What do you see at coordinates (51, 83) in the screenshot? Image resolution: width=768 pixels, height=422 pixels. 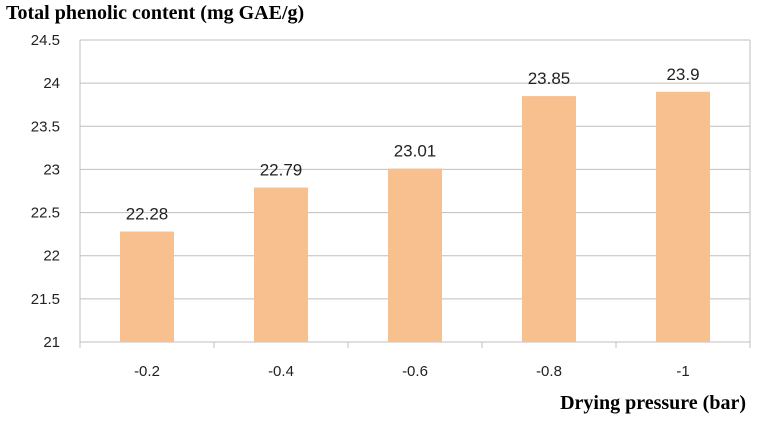 I see `y-tick-label: 24` at bounding box center [51, 83].